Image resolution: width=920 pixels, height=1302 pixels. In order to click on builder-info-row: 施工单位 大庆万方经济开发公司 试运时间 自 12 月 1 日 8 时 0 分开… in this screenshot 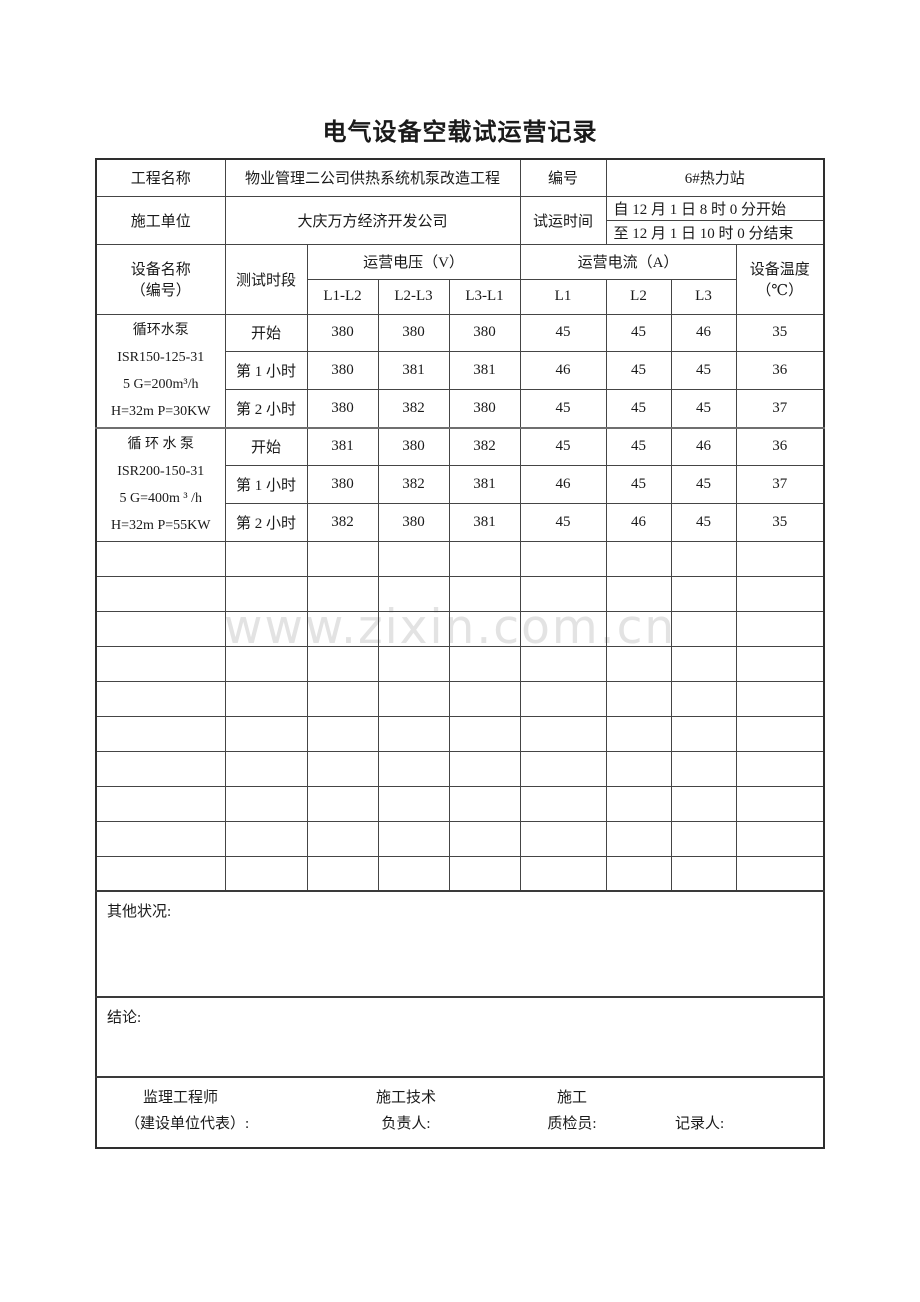, I will do `click(460, 220)`.